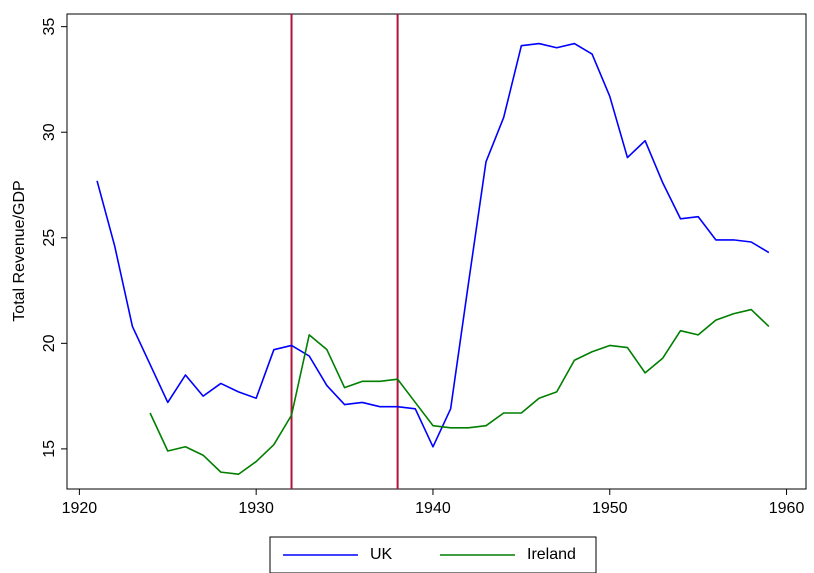 The height and width of the screenshot is (573, 814). What do you see at coordinates (433, 508) in the screenshot?
I see `x-tick-label: 1940` at bounding box center [433, 508].